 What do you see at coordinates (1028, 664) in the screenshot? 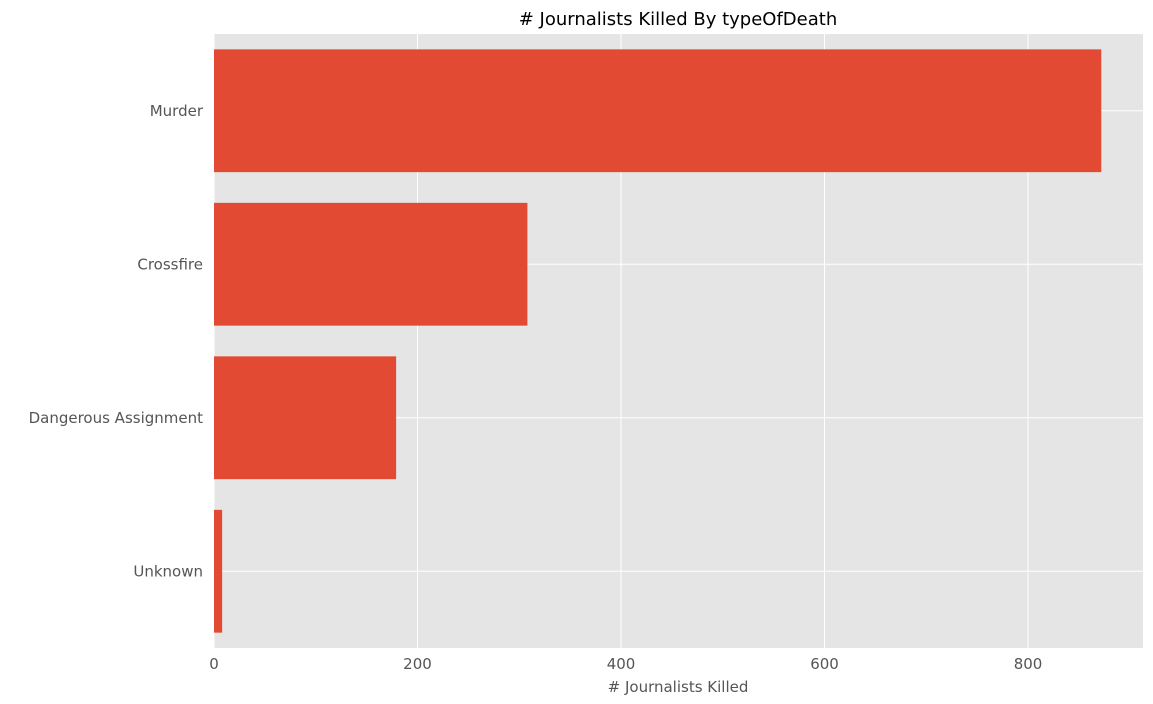
I see `x-tick-label: 800` at bounding box center [1028, 664].